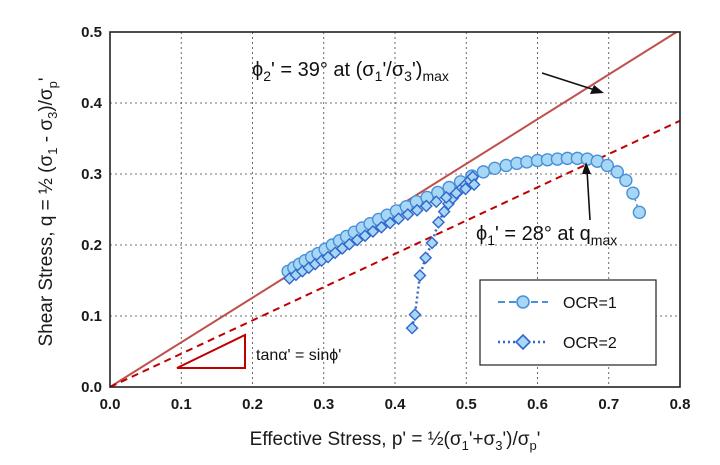  I want to click on phi2-arrow, so click(570, 82).